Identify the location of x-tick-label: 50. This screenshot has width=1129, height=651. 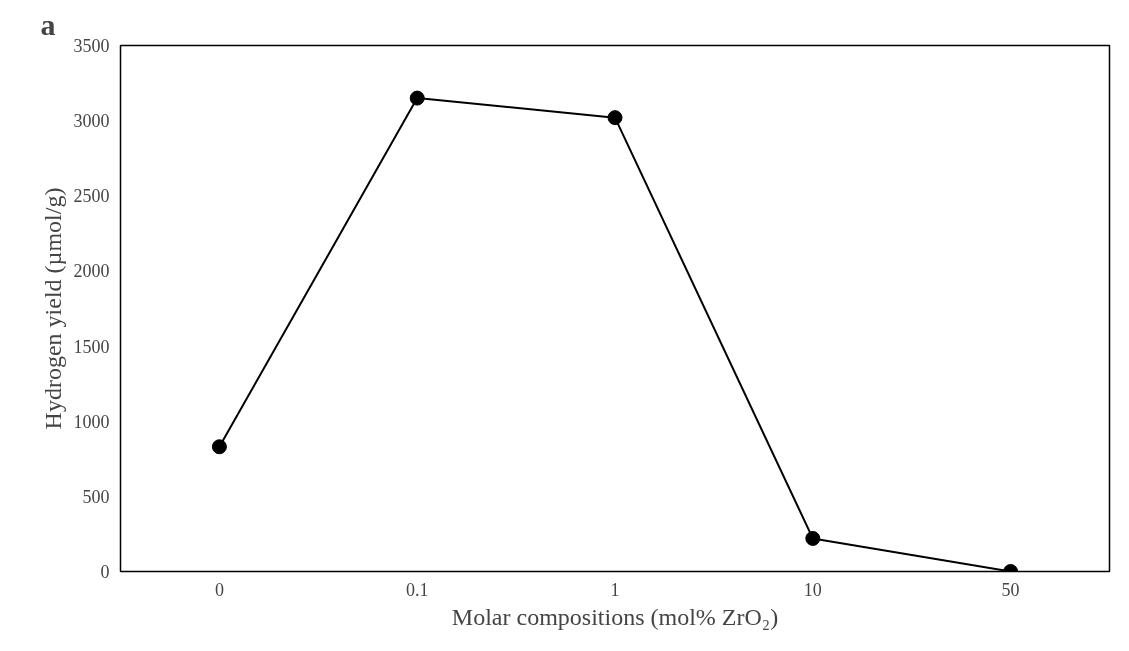
(1010, 589).